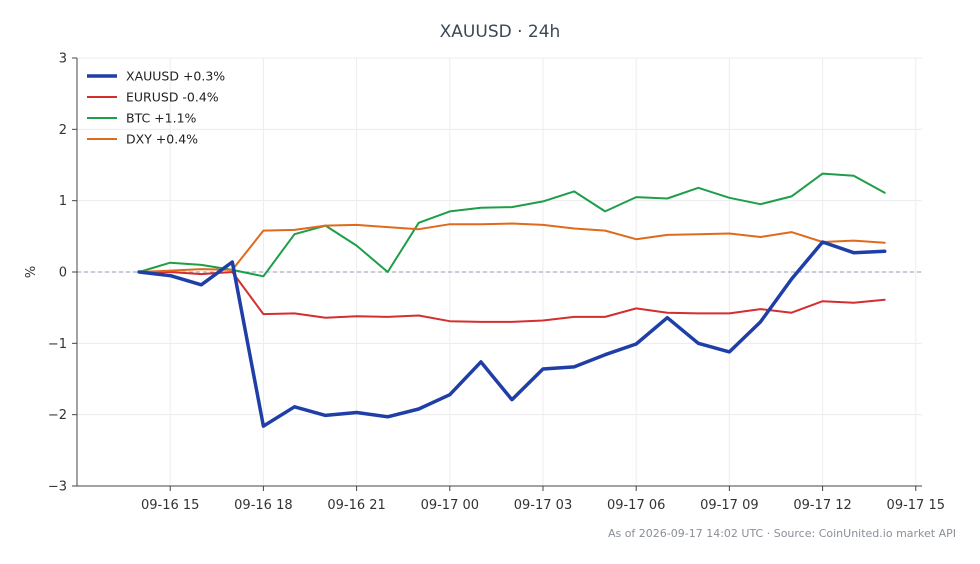 This screenshot has height=564, width=980. Describe the element at coordinates (57, 415) in the screenshot. I see `y-tick-label: −2` at that location.